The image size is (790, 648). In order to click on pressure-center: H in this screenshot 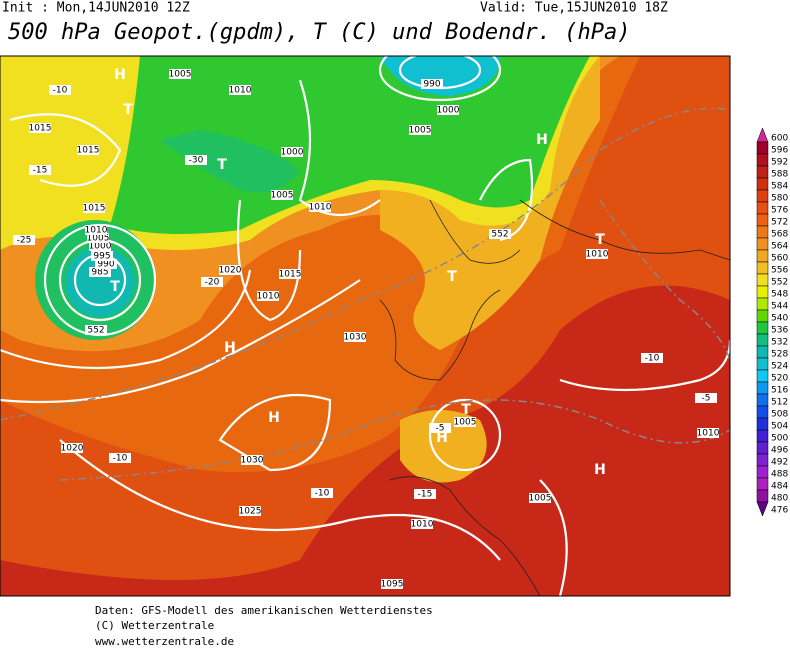, I will do `click(274, 418)`.